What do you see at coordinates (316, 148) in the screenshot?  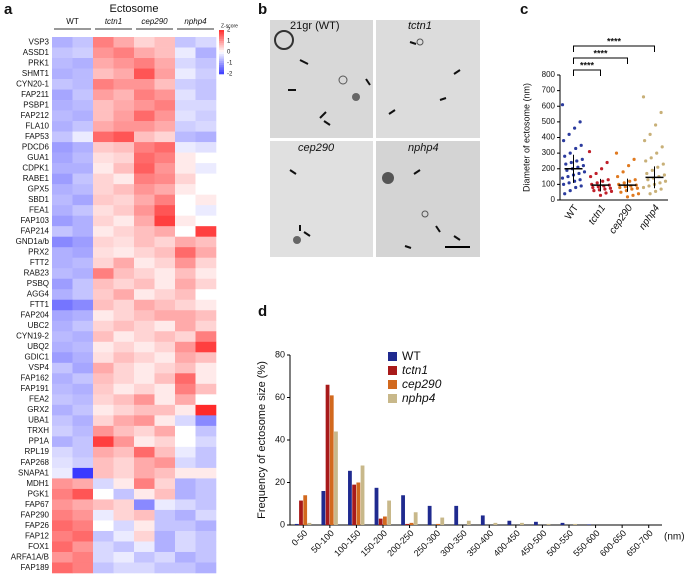 I see `micrograph-label: cep290` at bounding box center [316, 148].